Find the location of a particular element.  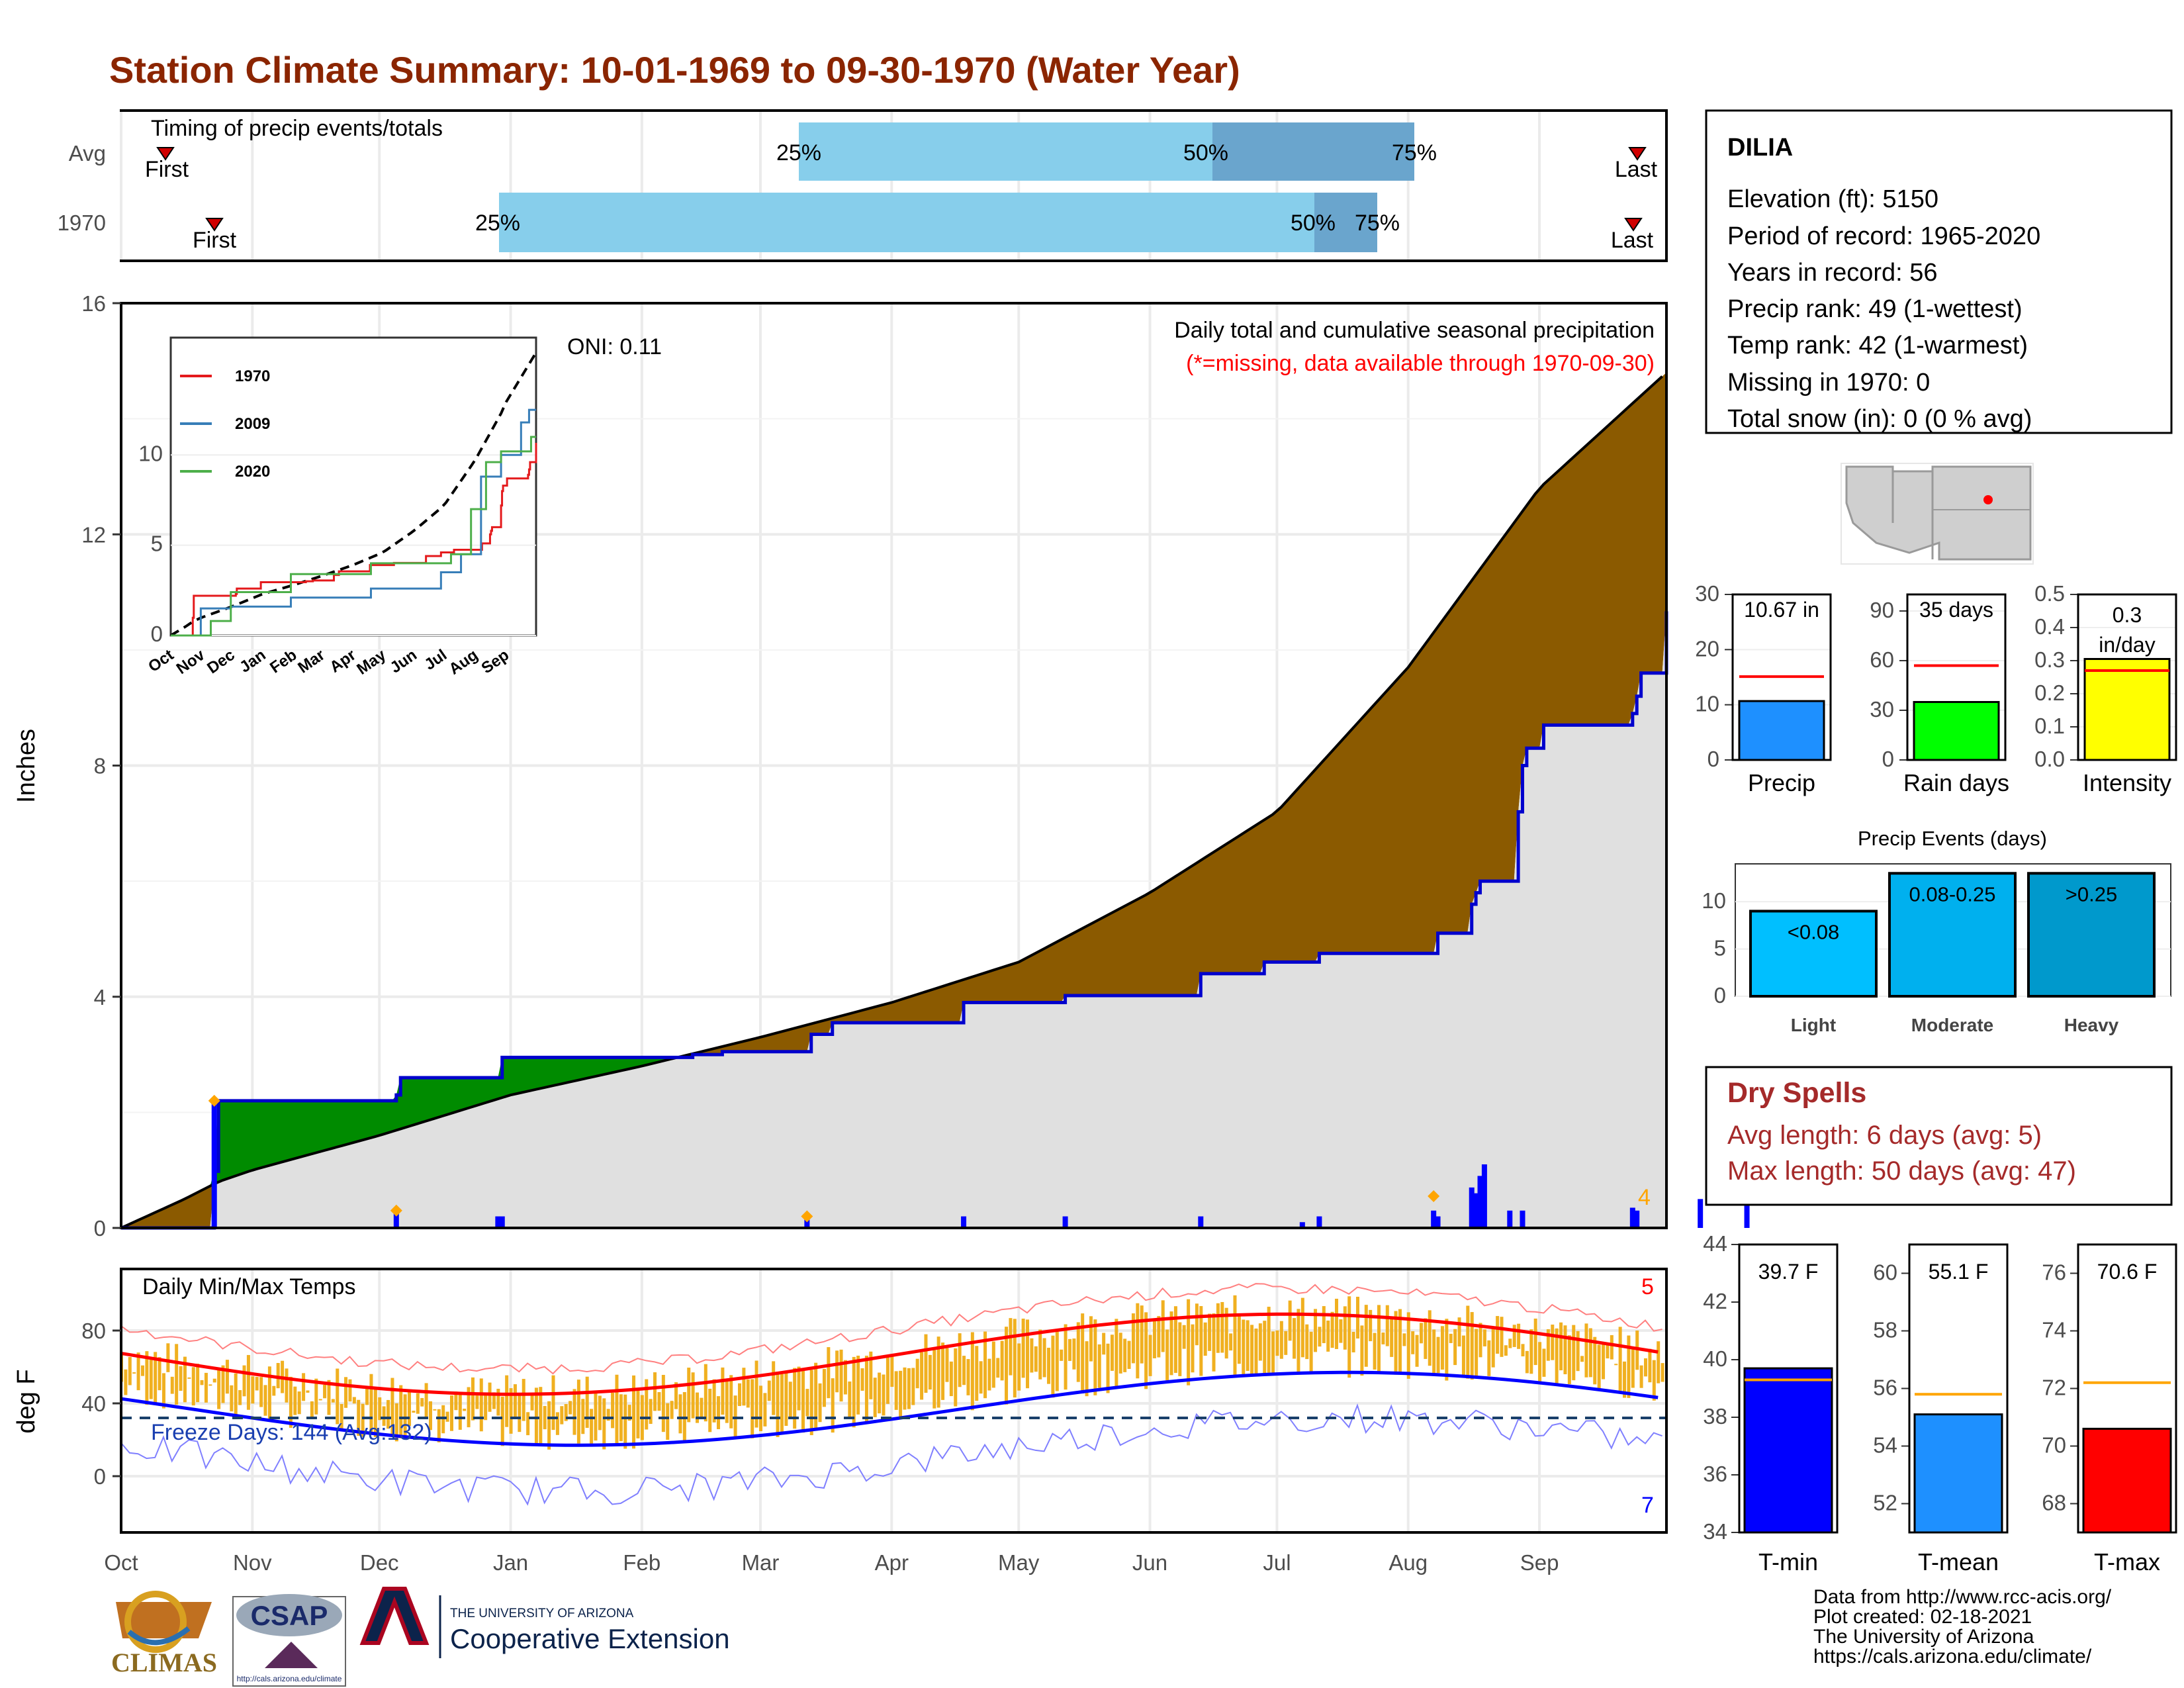

events-category-heavy: Heavy is located at coordinates (2091, 1025).